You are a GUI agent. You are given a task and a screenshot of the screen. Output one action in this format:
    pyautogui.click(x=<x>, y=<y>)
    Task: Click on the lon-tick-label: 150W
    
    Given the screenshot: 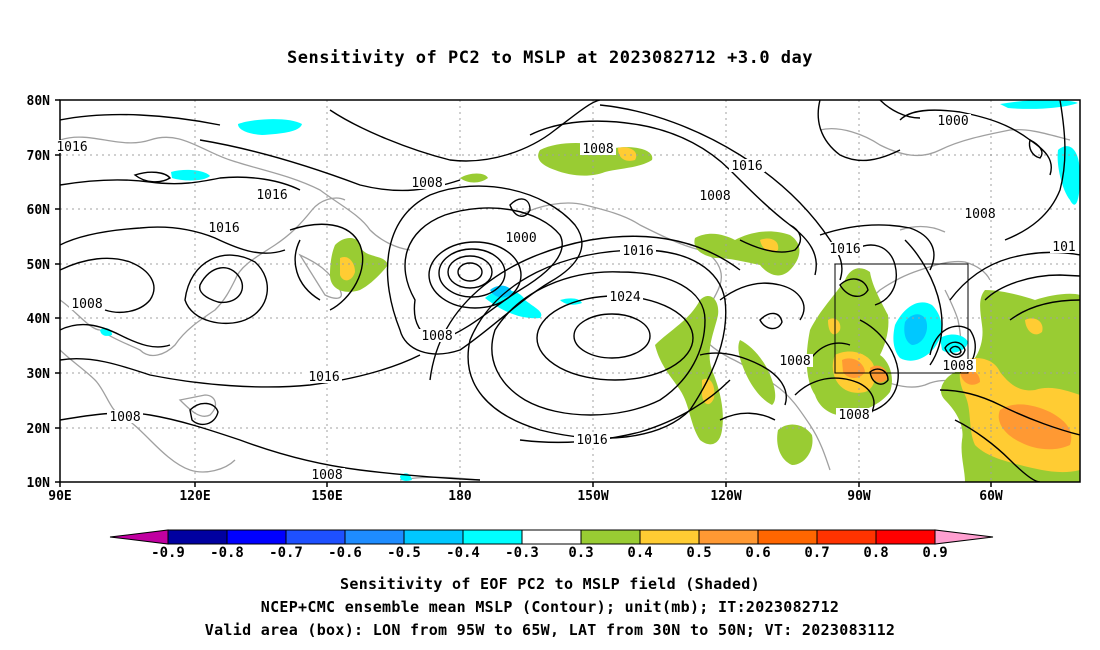 What is the action you would take?
    pyautogui.click(x=592, y=496)
    